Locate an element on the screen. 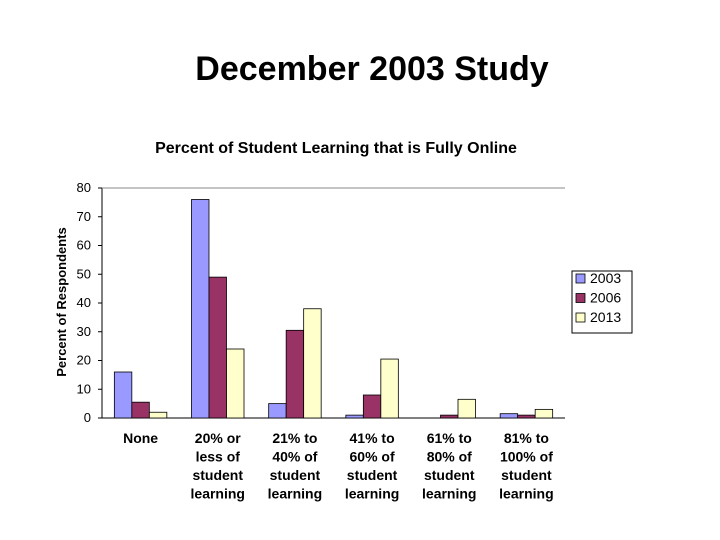 The image size is (720, 540). y-tick-label: 80 is located at coordinates (84, 187).